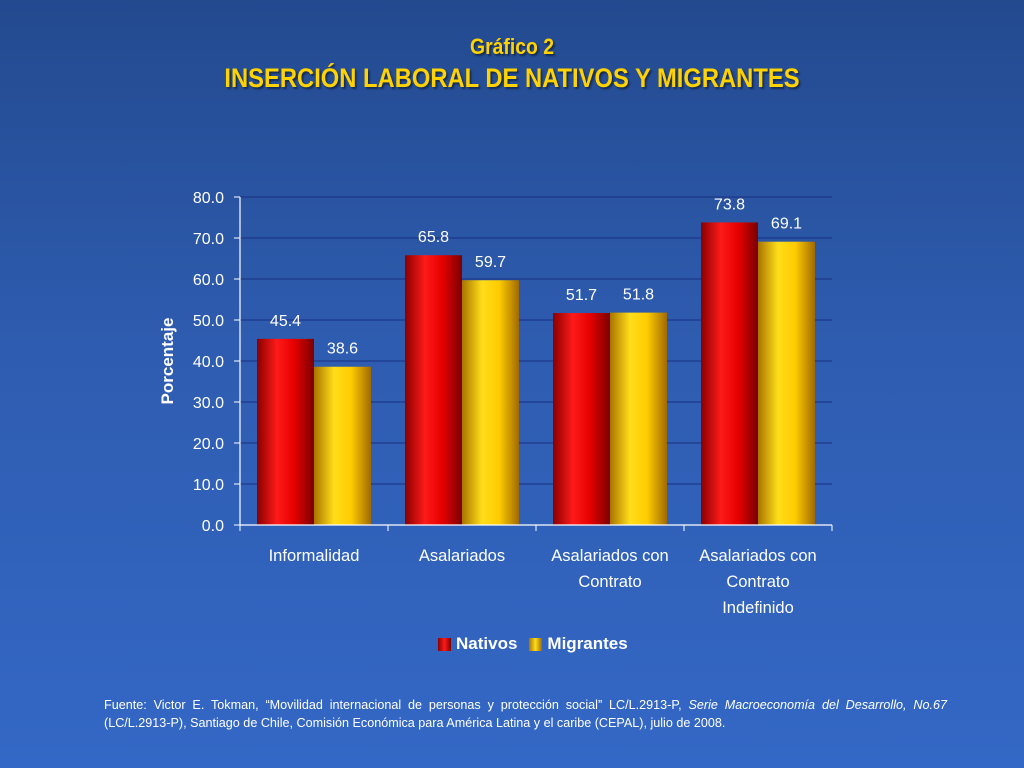 This screenshot has width=1024, height=768. What do you see at coordinates (208, 198) in the screenshot?
I see `y-tick-label: 80.0` at bounding box center [208, 198].